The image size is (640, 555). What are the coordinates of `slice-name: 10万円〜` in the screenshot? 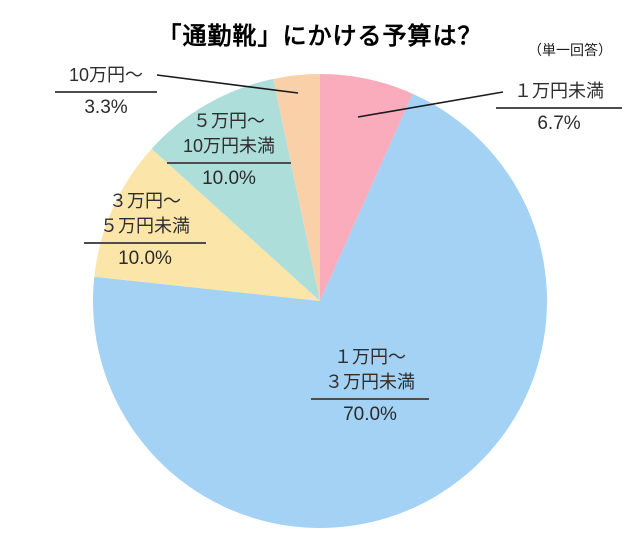 It's located at (106, 78).